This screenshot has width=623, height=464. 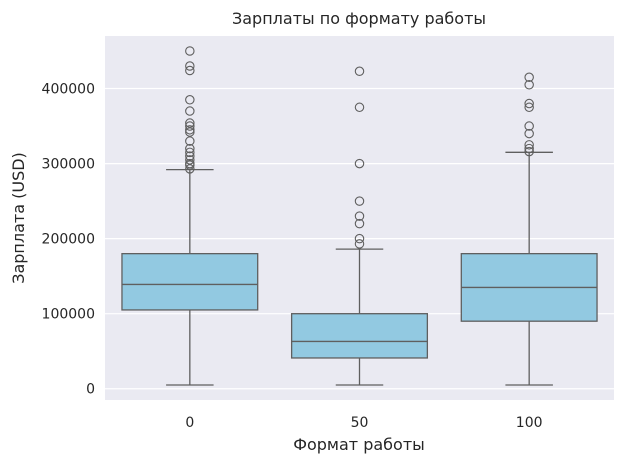 I want to click on chart-title: Зарплаты по формату работы, so click(x=359, y=18).